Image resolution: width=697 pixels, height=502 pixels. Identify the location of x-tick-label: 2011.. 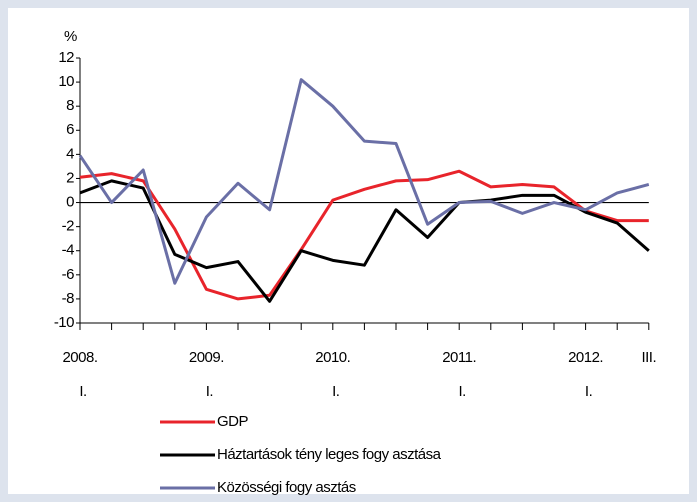
(459, 357).